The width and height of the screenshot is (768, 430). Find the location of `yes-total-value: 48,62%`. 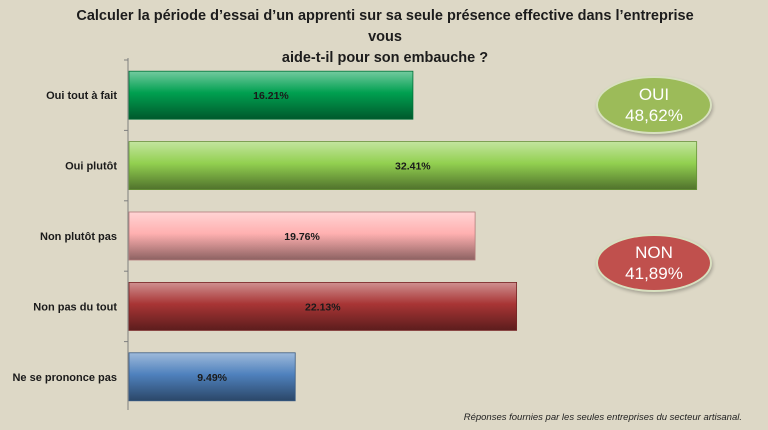

yes-total-value: 48,62% is located at coordinates (654, 115).